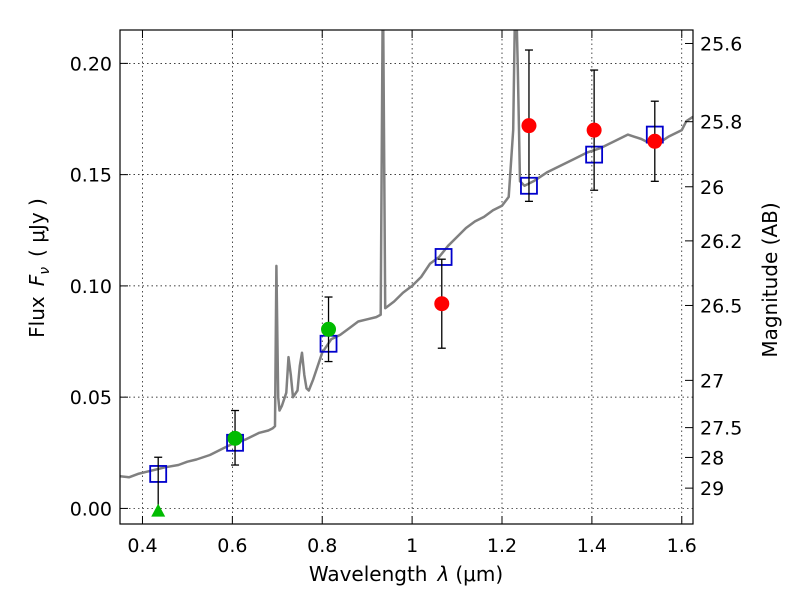 This screenshot has width=800, height=600. Describe the element at coordinates (91, 398) in the screenshot. I see `y-tick-label: 0.05` at that location.